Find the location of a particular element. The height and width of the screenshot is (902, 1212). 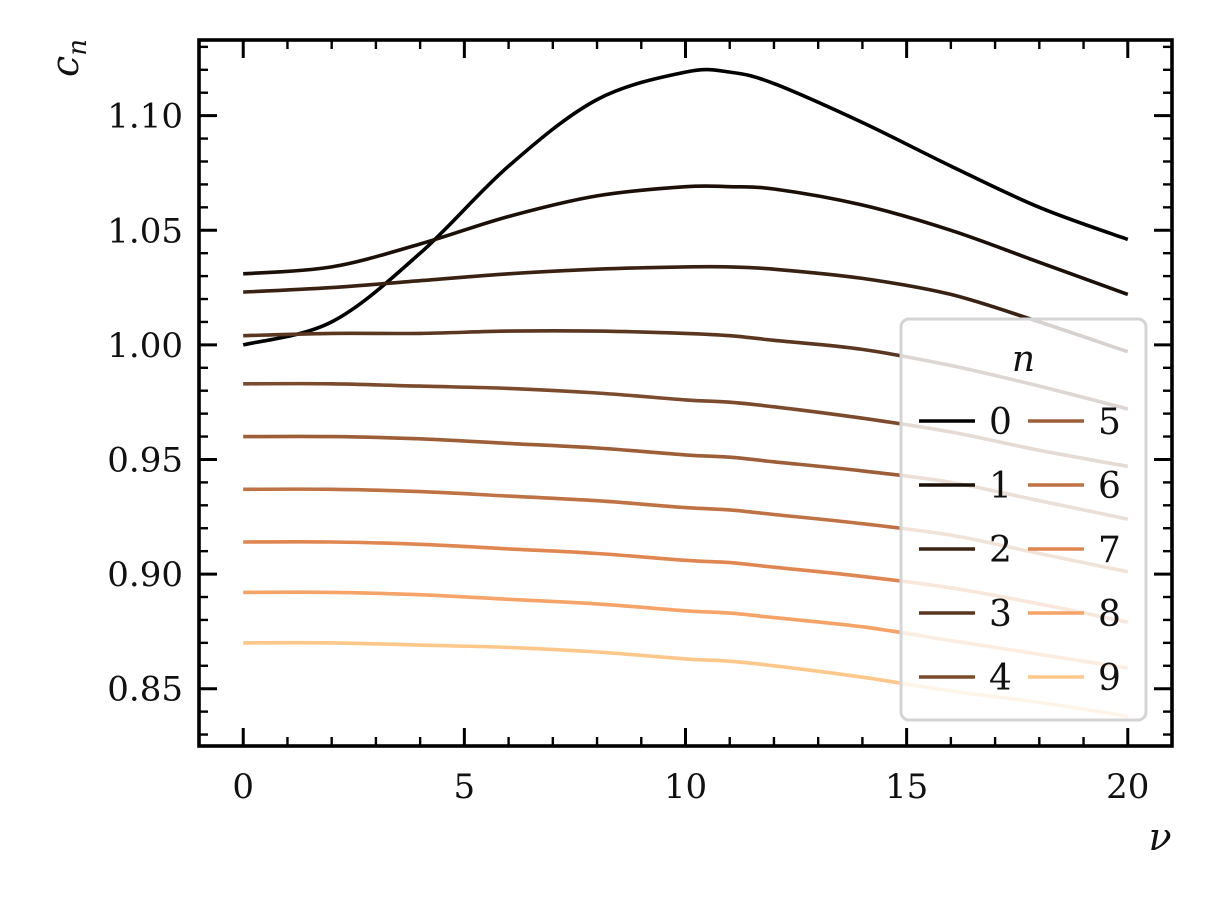

legend-label-n4: 4 is located at coordinates (1000, 678).